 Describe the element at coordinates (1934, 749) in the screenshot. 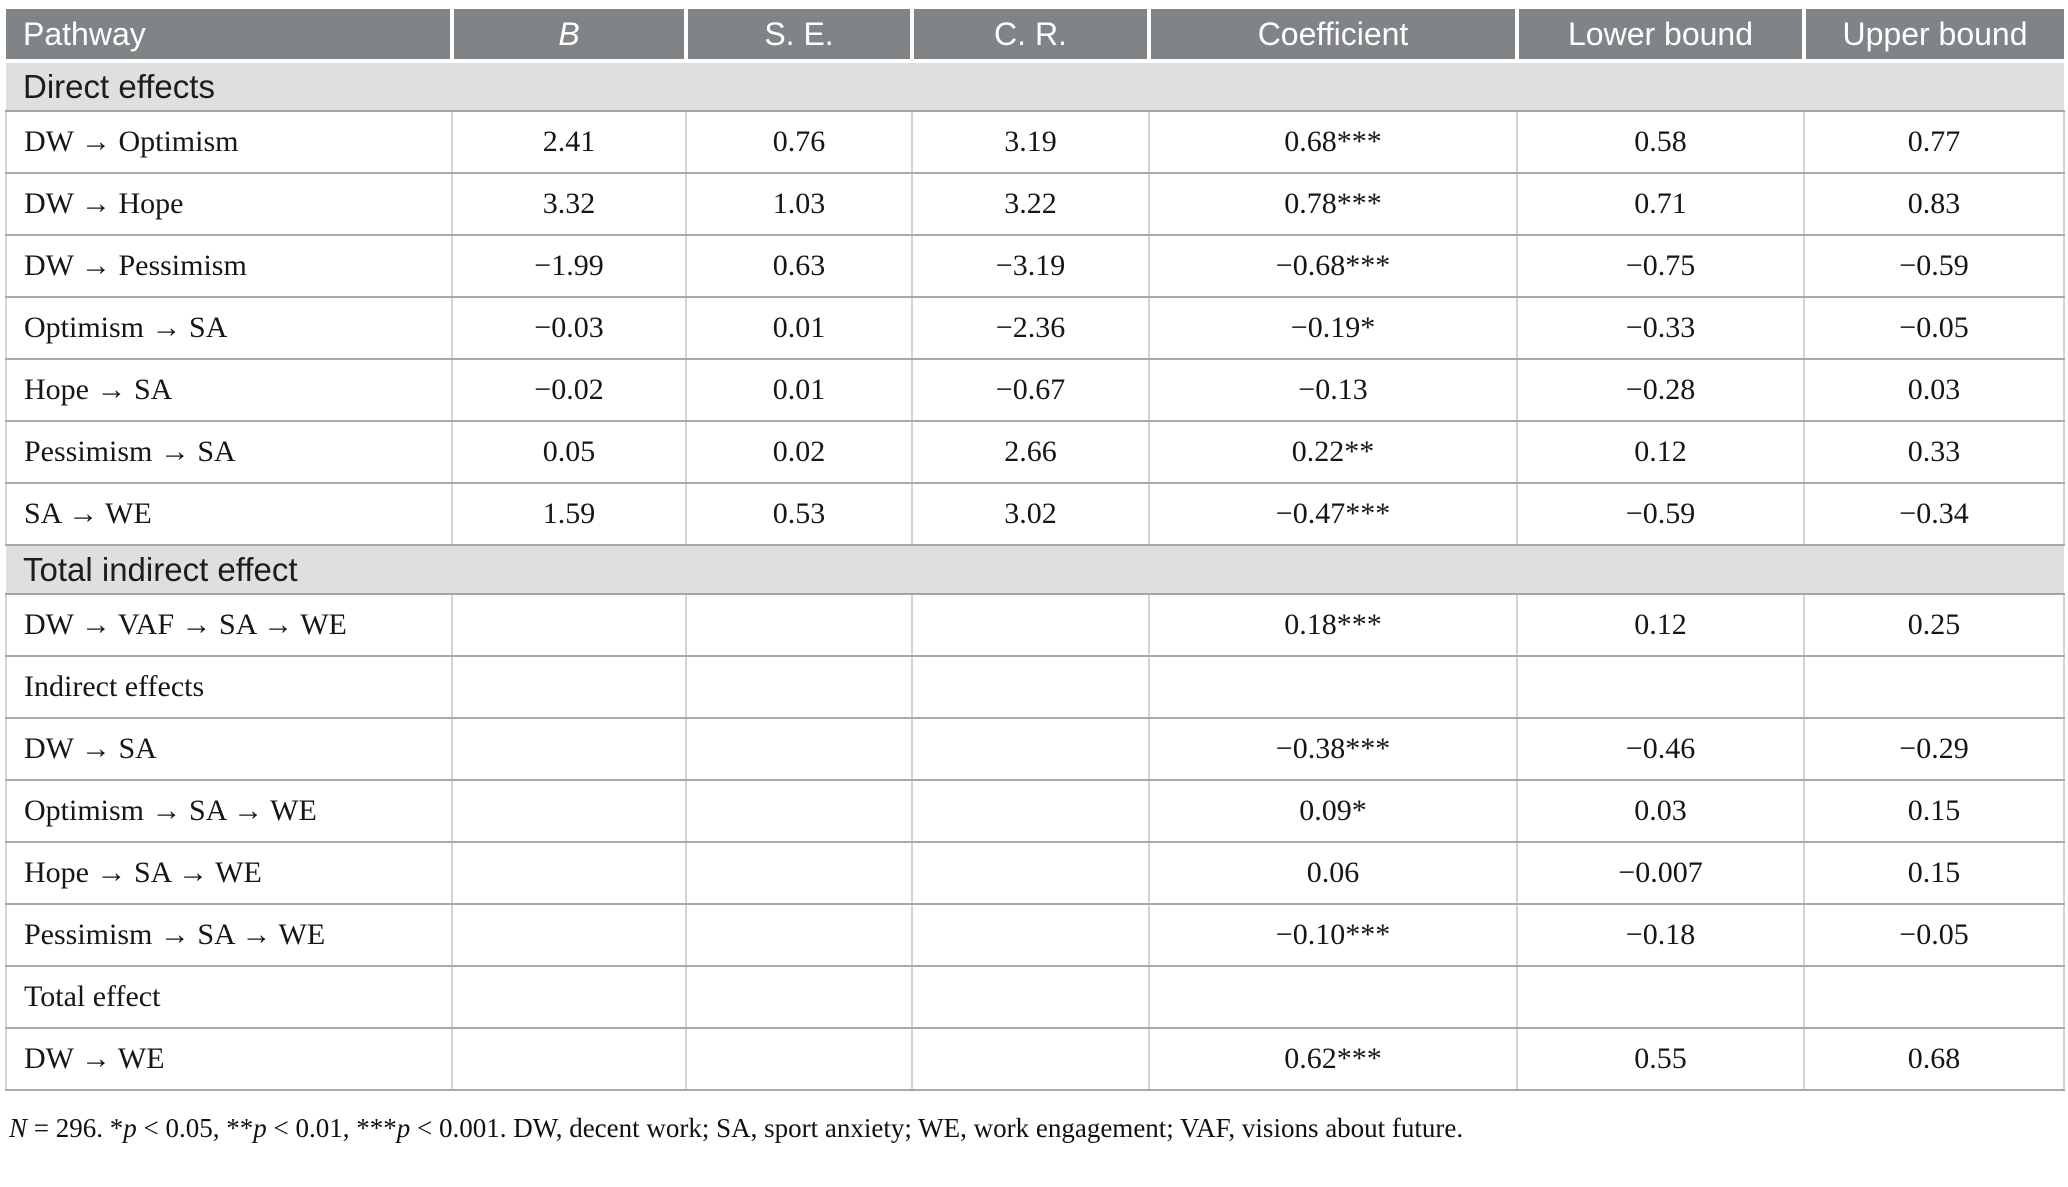

I see `value-cell-upper: −0.29` at that location.